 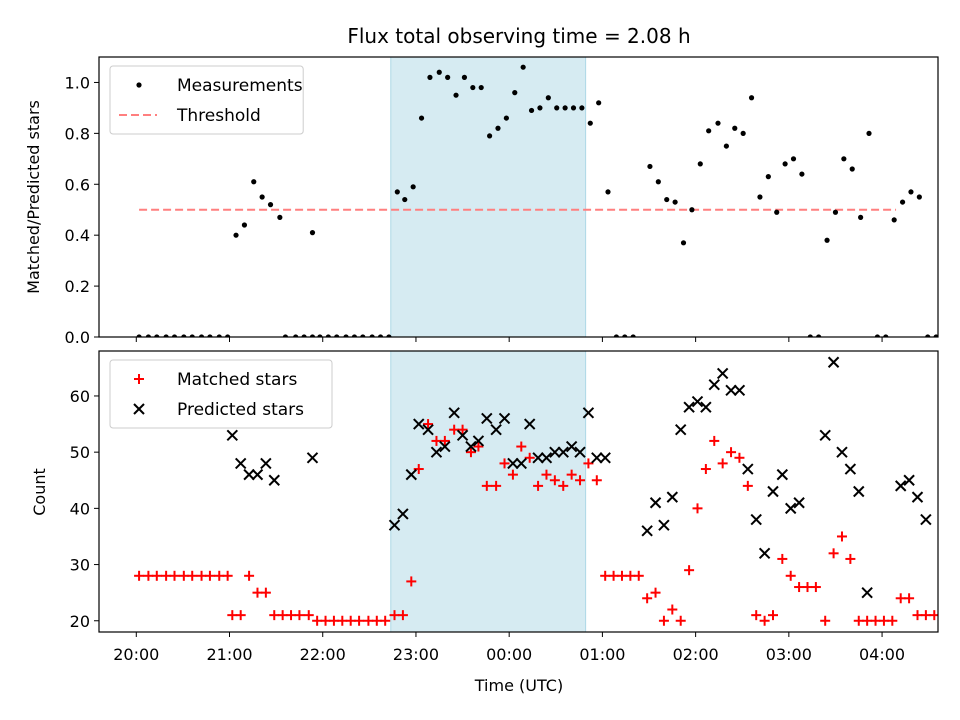 What do you see at coordinates (139, 379) in the screenshot?
I see `legend-swatch` at bounding box center [139, 379].